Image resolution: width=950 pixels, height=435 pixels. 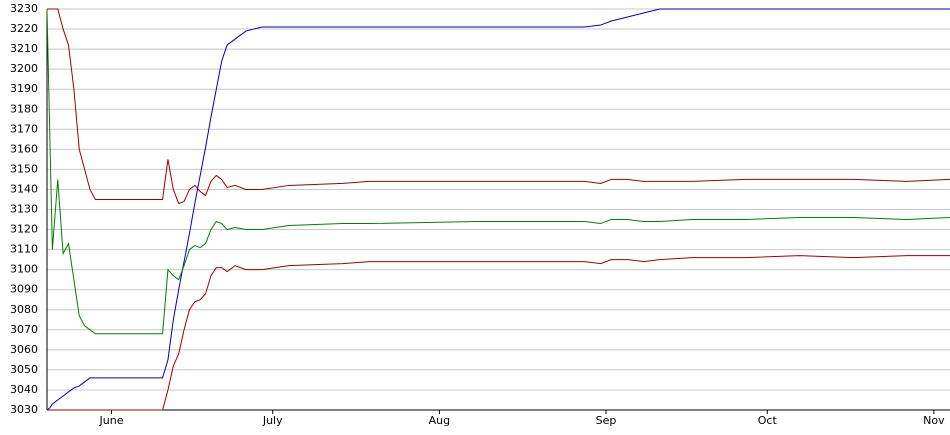 I want to click on y-tick-label: 3130, so click(x=24, y=209).